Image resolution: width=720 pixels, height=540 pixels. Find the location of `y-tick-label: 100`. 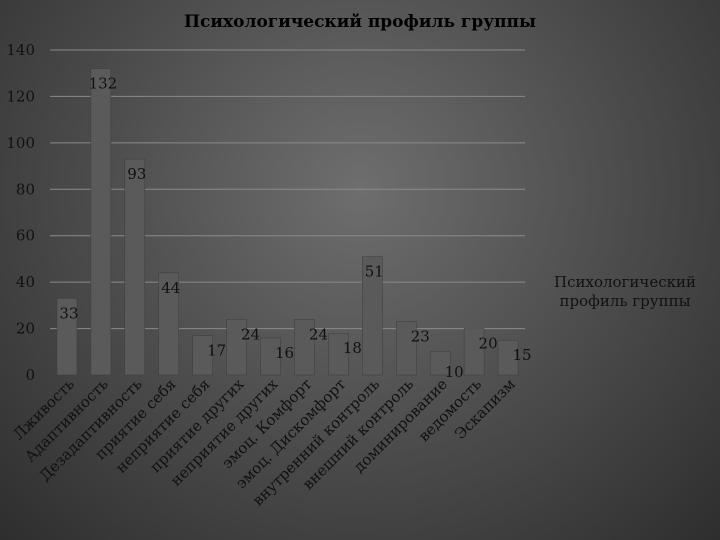

y-tick-label: 100 is located at coordinates (20, 143).